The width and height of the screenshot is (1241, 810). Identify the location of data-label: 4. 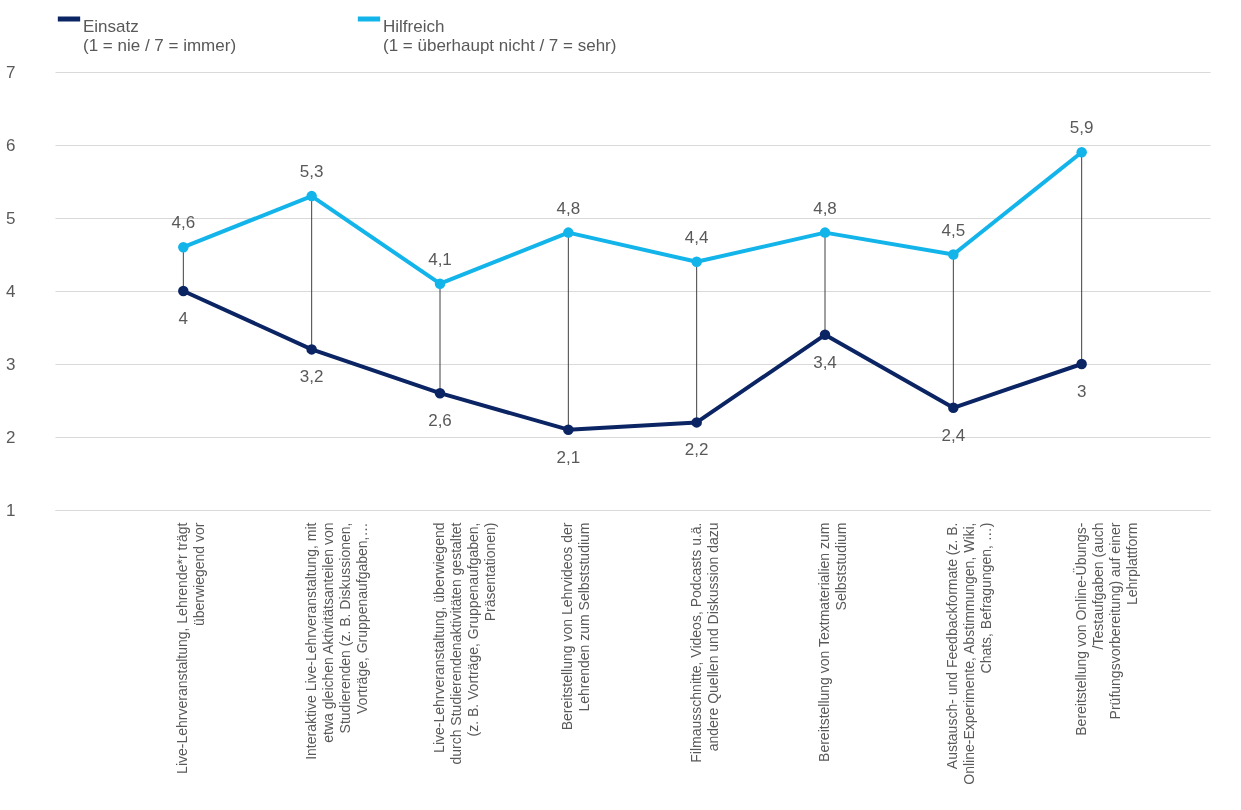
(183, 318).